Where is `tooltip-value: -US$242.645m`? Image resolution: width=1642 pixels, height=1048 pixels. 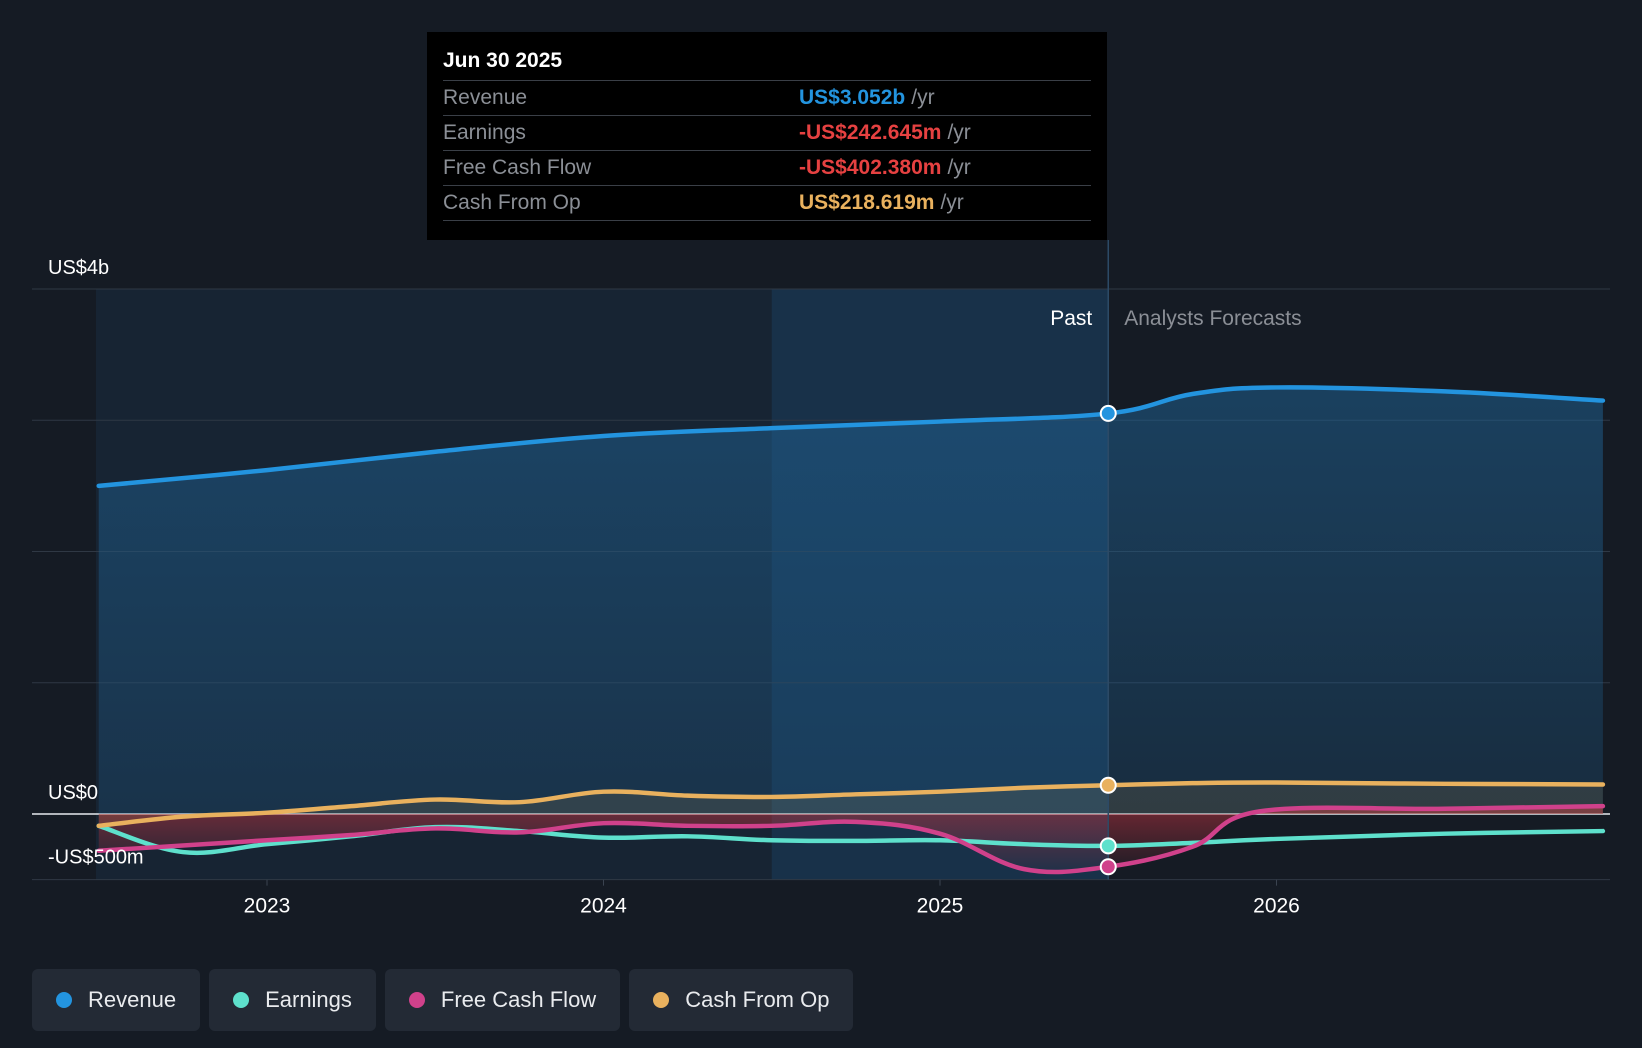 tooltip-value: -US$242.645m is located at coordinates (870, 132).